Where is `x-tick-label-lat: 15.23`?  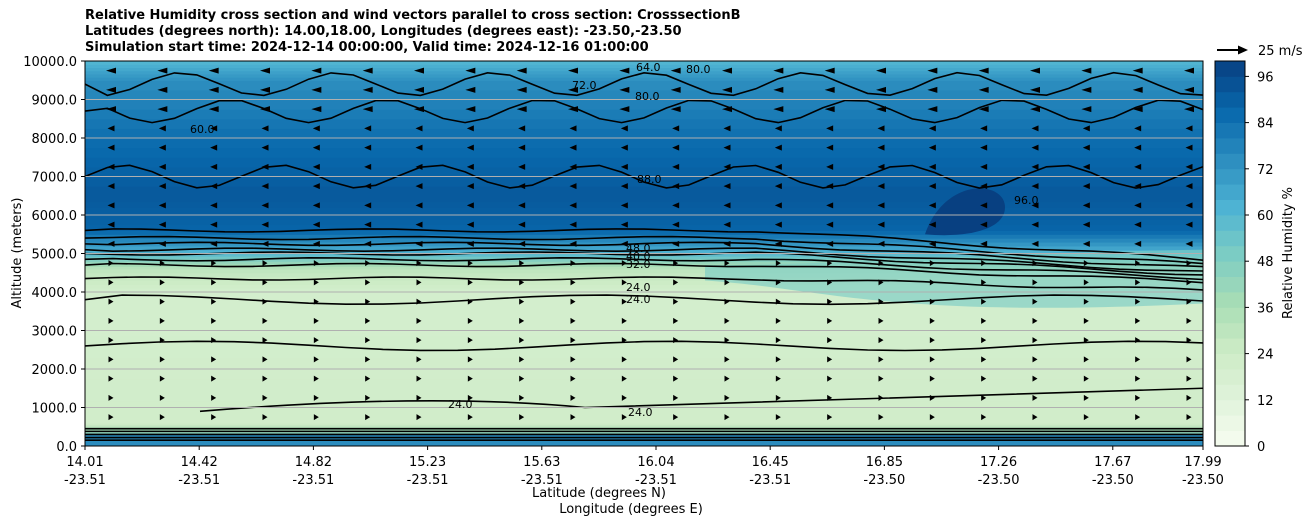 x-tick-label-lat: 15.23 is located at coordinates (427, 462).